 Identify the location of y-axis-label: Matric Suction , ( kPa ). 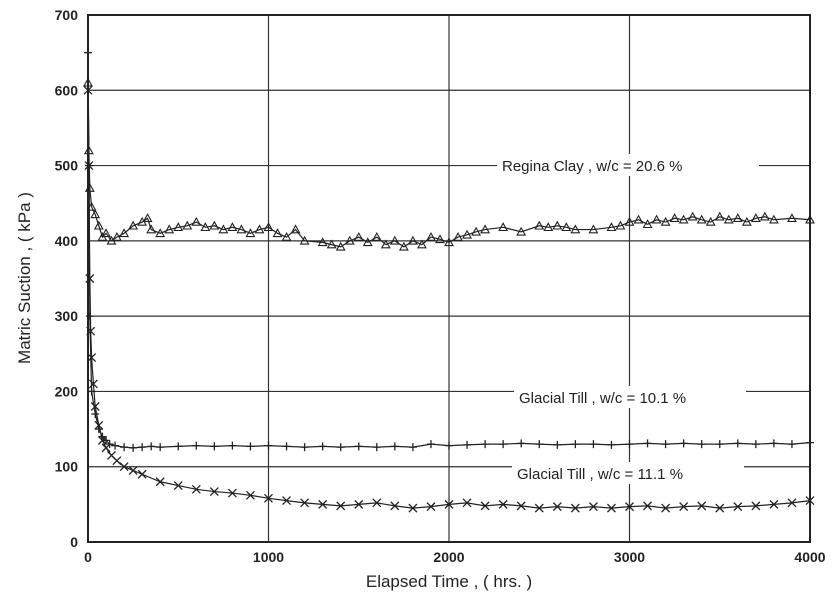
(24, 278).